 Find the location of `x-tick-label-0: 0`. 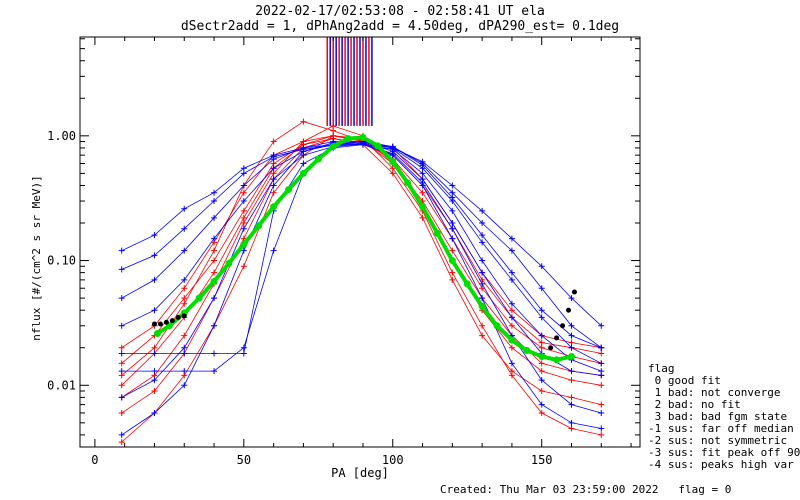

x-tick-label-0: 0 is located at coordinates (94, 460).